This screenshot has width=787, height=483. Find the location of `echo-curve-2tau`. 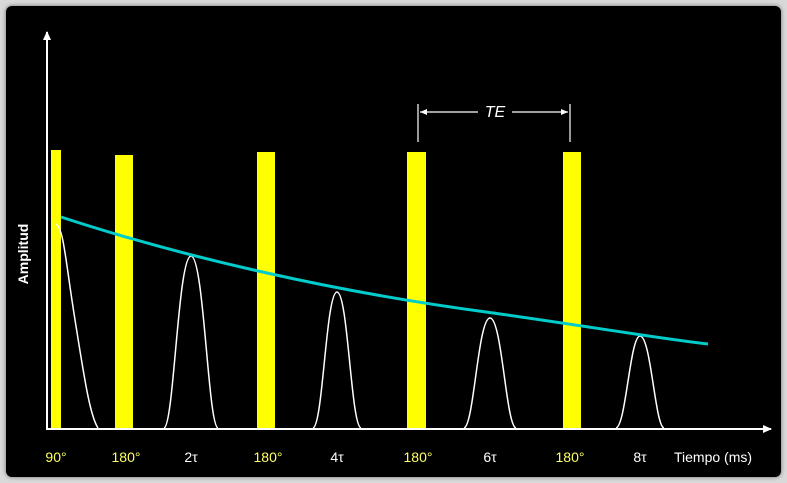

echo-curve-2tau is located at coordinates (191, 342).